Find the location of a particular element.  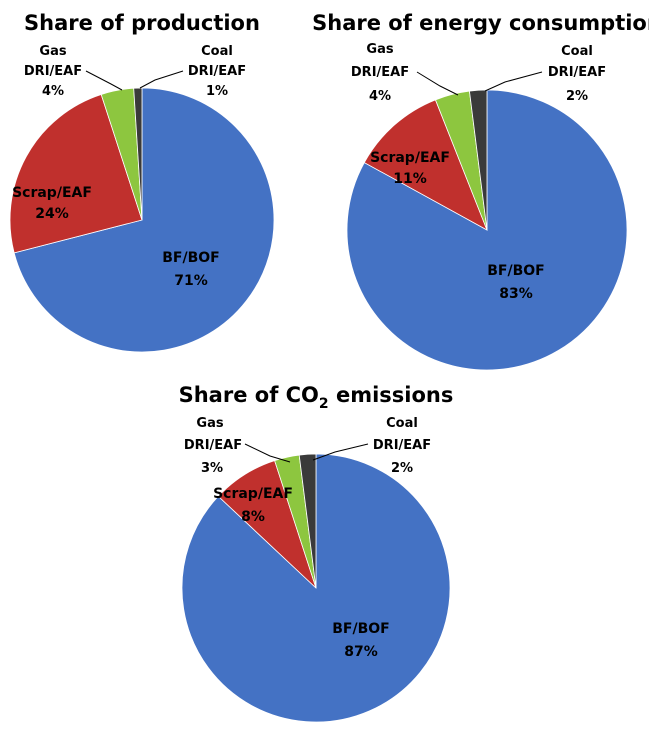

label-gas-value-3: 3% is located at coordinates (212, 468).